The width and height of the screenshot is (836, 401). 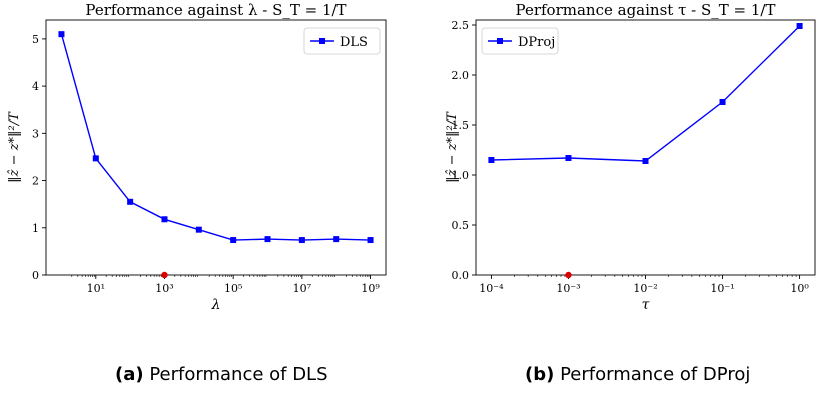 What do you see at coordinates (568, 288) in the screenshot?
I see `x-tick-label: 10⁻³` at bounding box center [568, 288].